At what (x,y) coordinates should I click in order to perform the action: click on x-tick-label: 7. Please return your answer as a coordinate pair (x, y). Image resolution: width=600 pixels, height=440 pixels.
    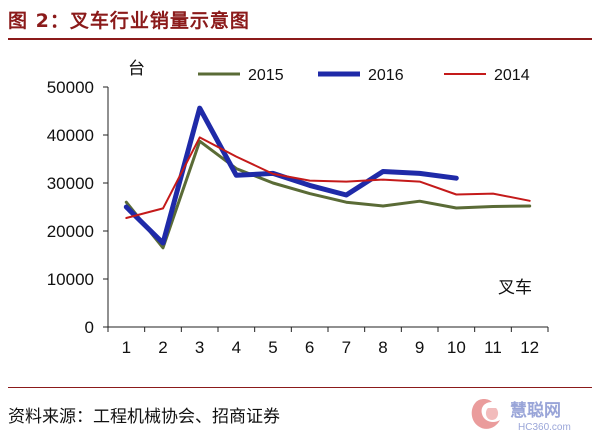
    Looking at the image, I should click on (346, 347).